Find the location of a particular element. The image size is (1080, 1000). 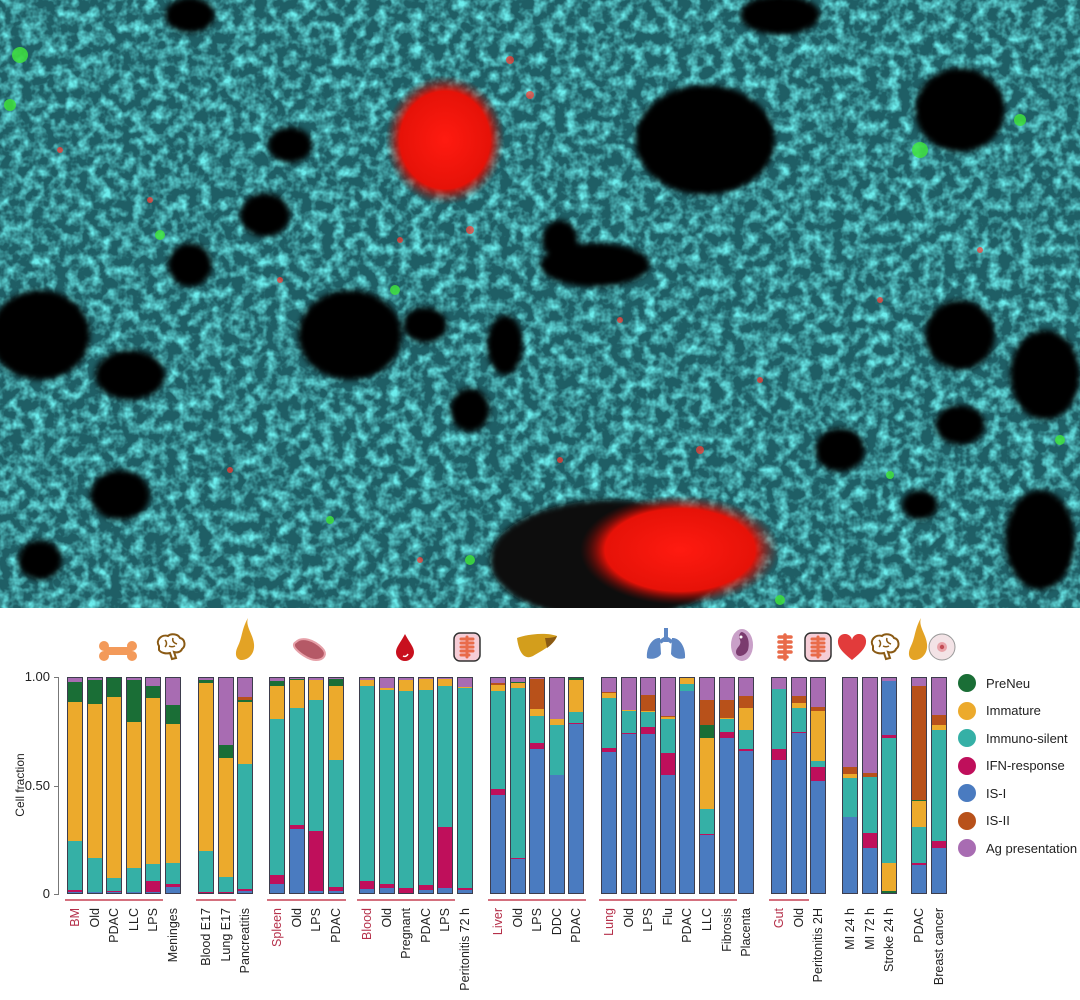

pancreas-icon is located at coordinates (918, 641).